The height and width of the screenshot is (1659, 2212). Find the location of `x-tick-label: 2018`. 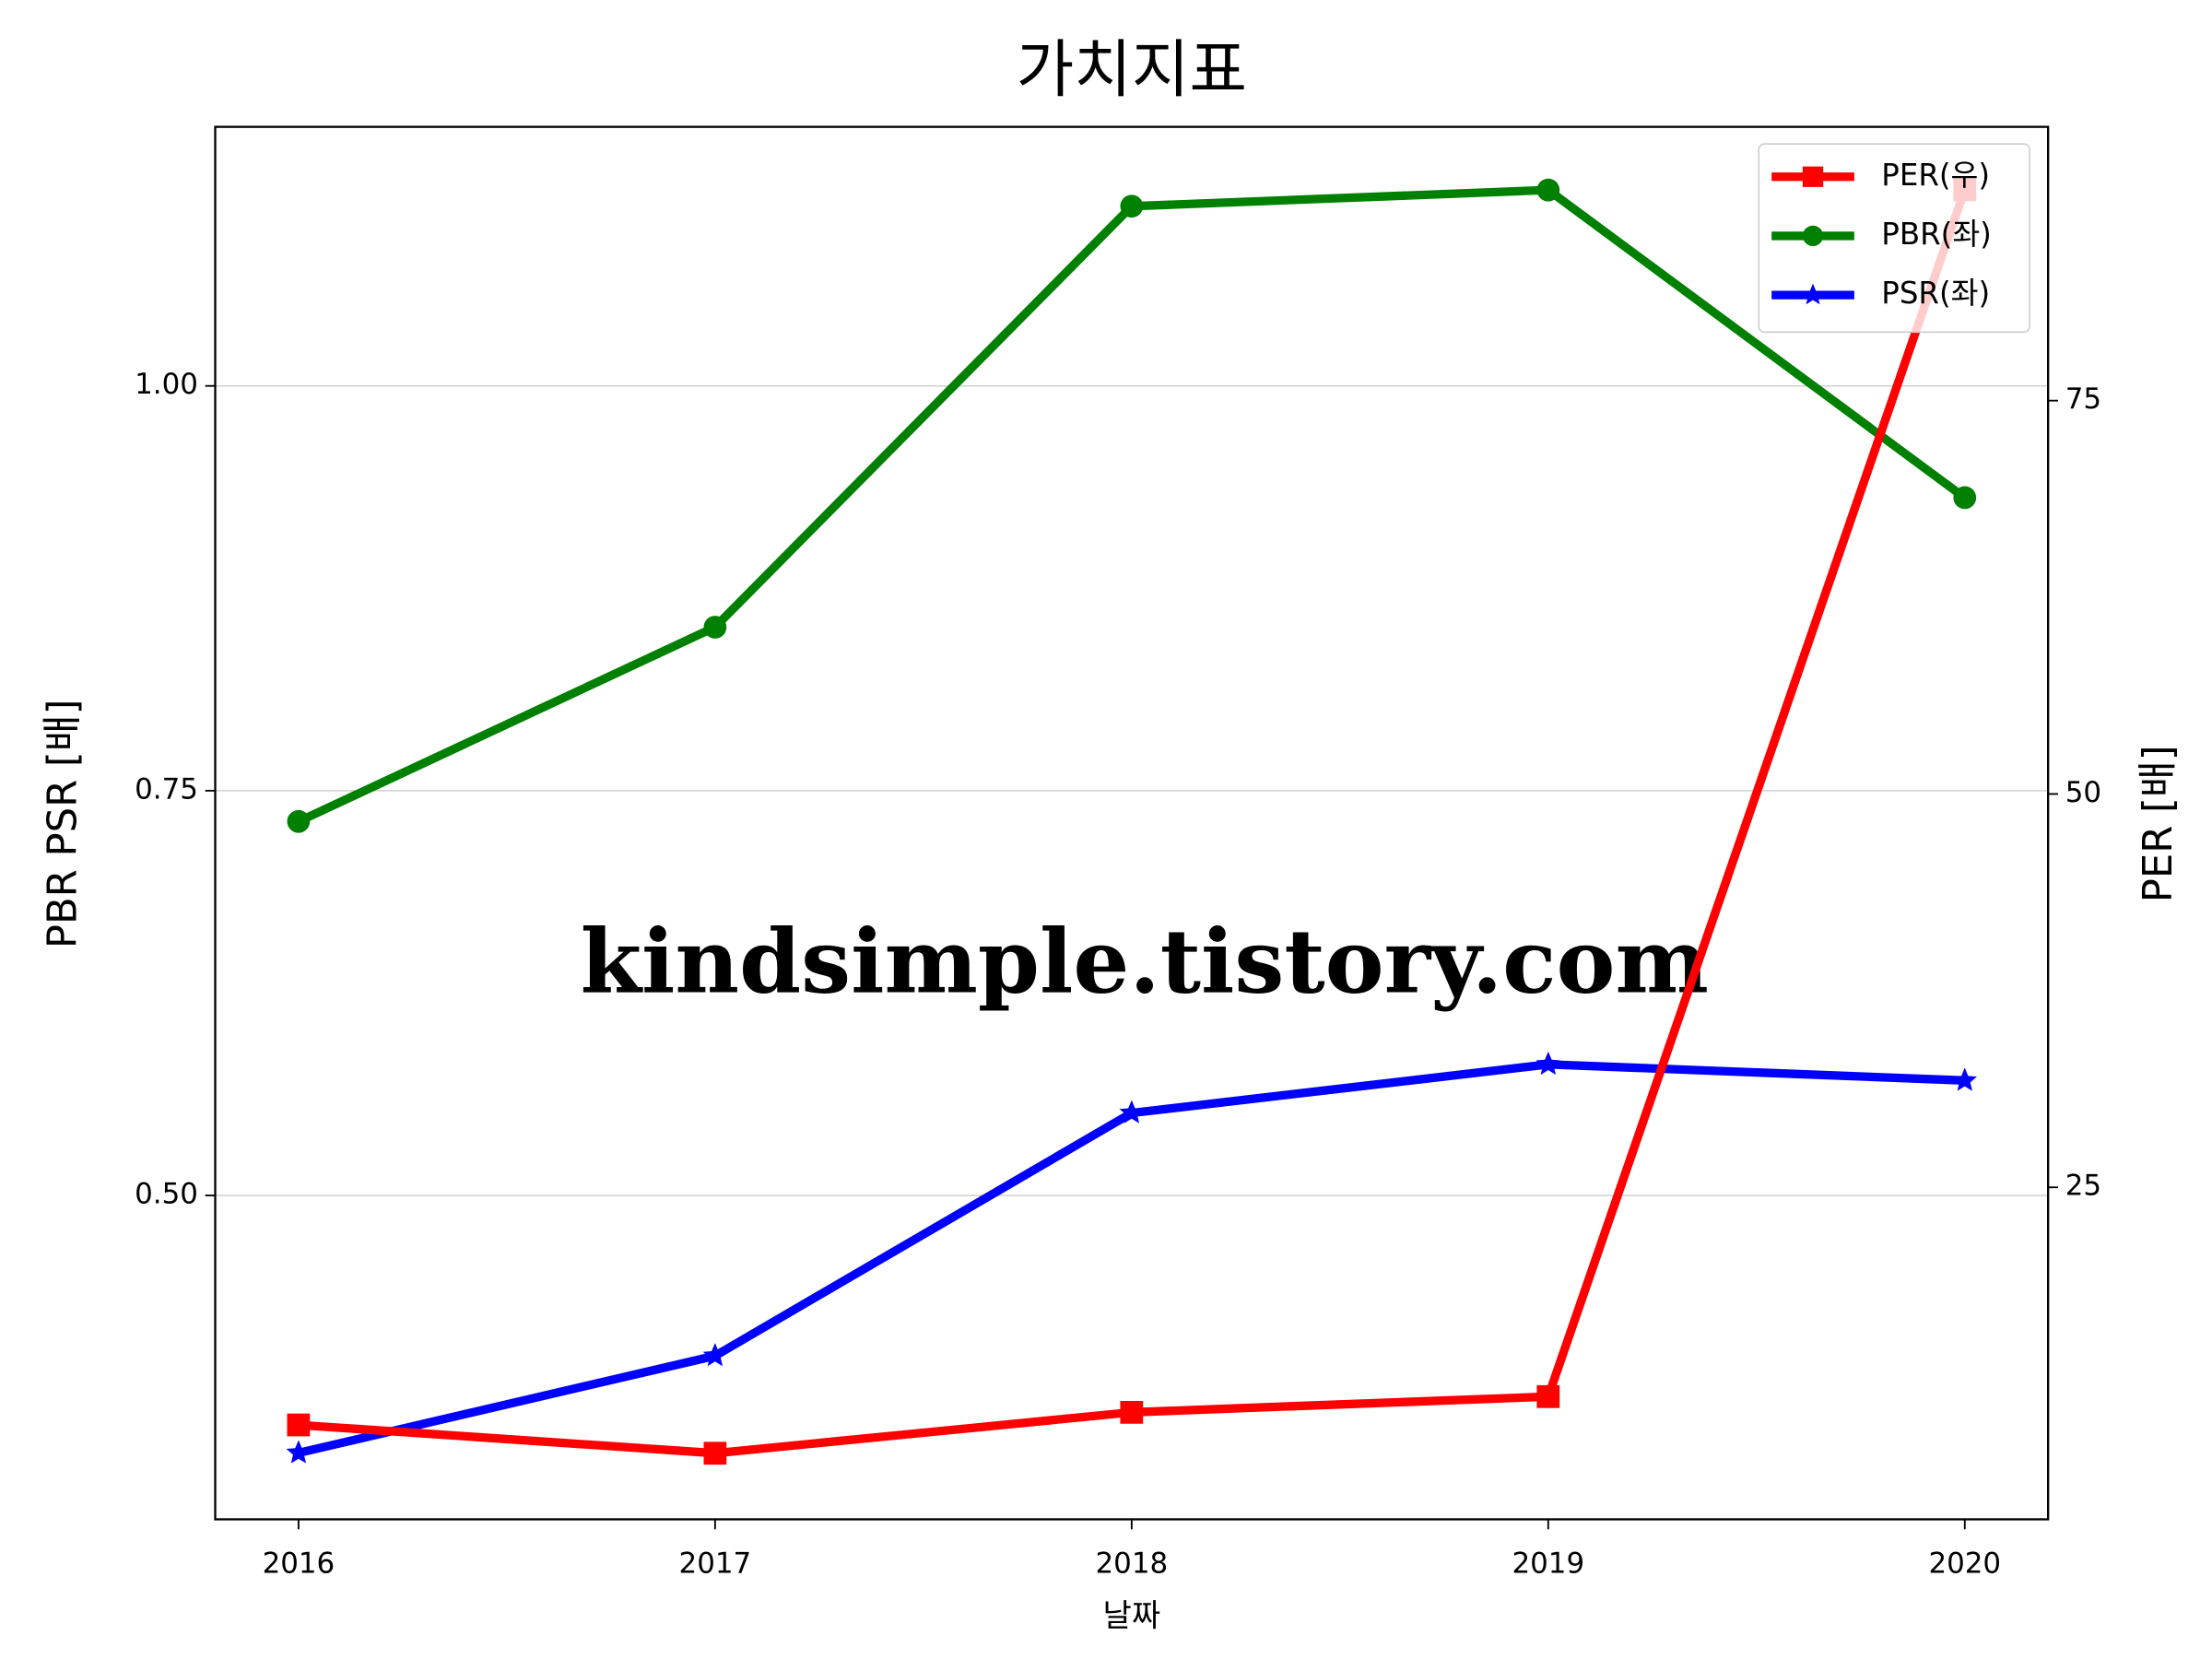

x-tick-label: 2018 is located at coordinates (1132, 1563).